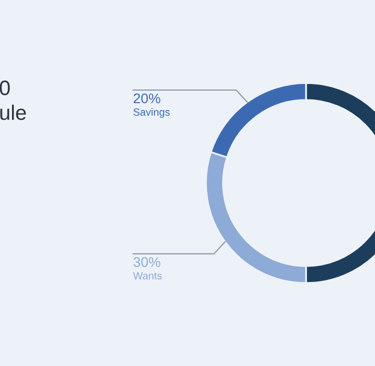  What do you see at coordinates (13, 100) in the screenshot?
I see `chart-title: 0 ule` at bounding box center [13, 100].